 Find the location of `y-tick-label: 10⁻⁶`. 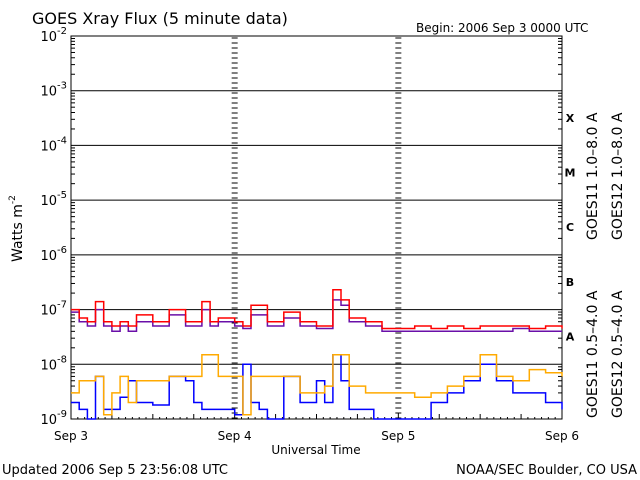

y-tick-label: 10⁻⁶ is located at coordinates (53, 254).